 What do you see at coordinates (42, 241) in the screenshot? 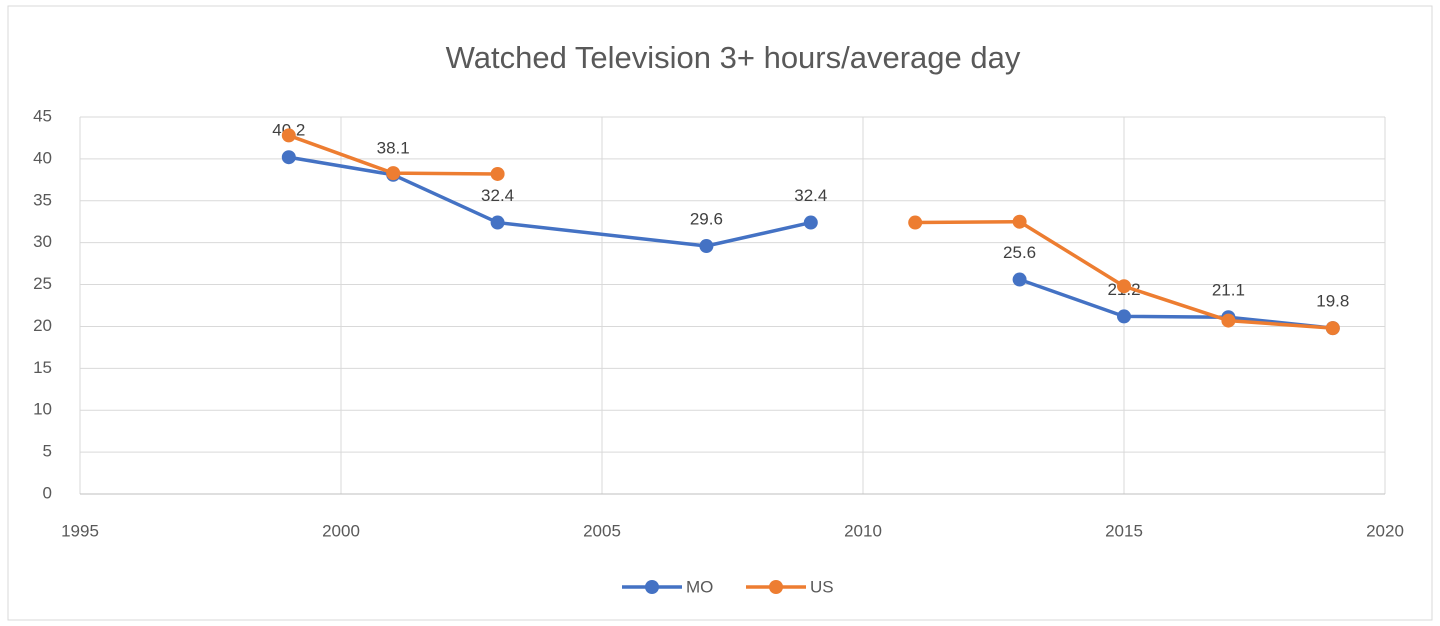
I see `y-tick-label: 30` at bounding box center [42, 241].